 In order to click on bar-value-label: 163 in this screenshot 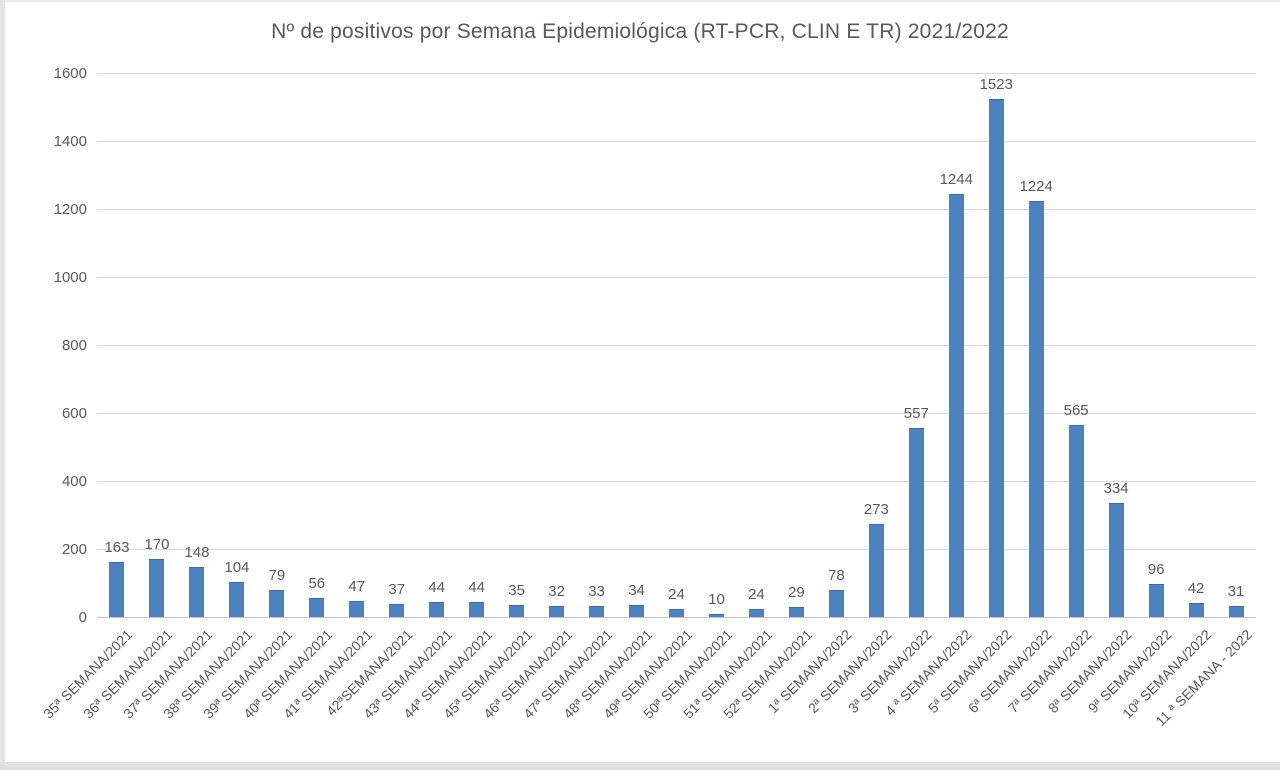, I will do `click(117, 547)`.